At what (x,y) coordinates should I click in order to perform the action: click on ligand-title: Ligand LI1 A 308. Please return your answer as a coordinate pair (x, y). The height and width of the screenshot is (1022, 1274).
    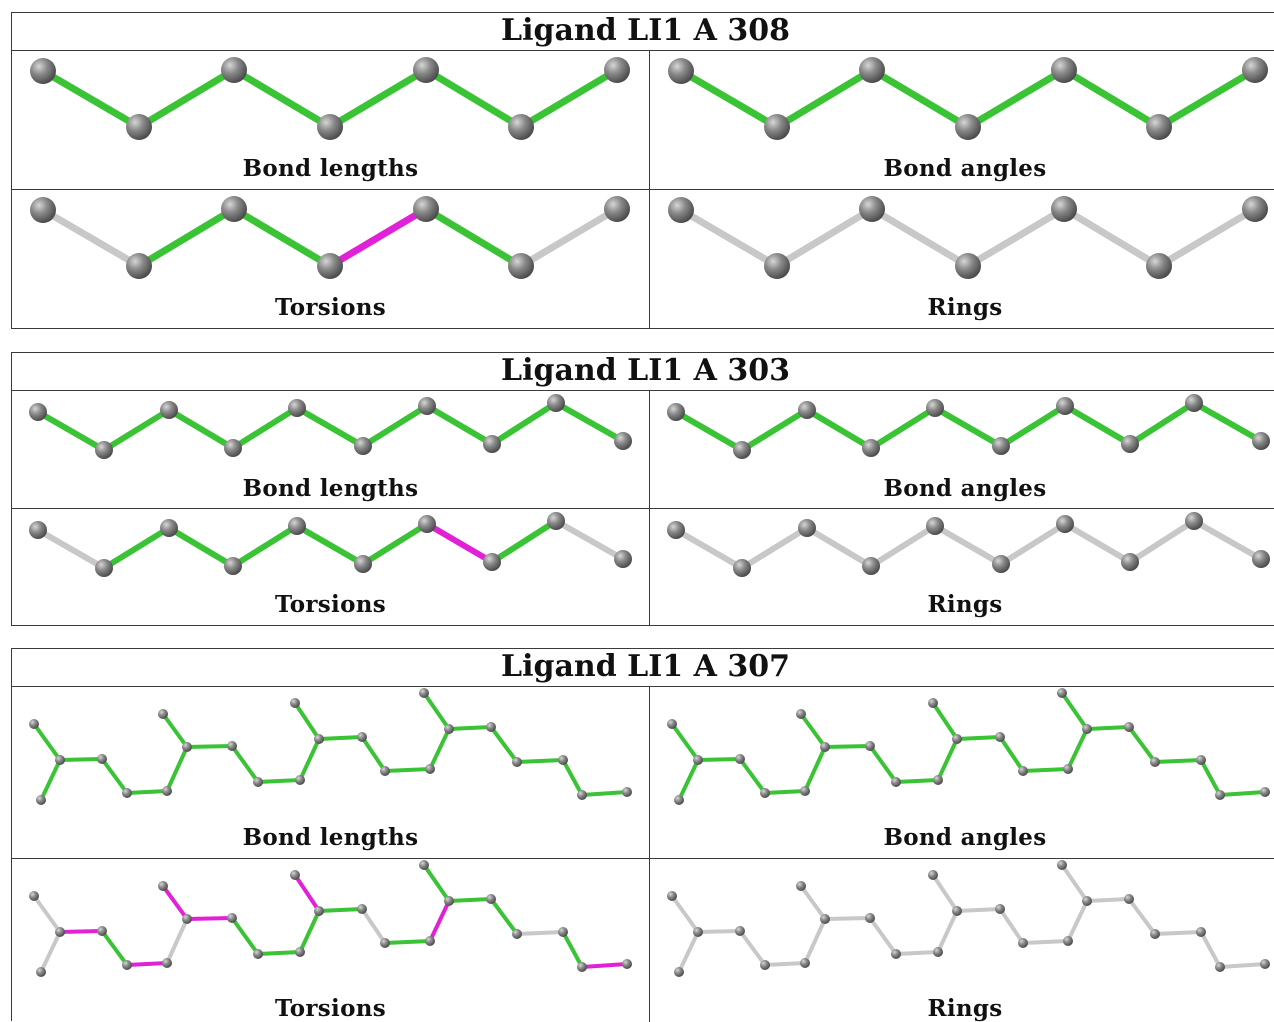
    Looking at the image, I should click on (643, 32).